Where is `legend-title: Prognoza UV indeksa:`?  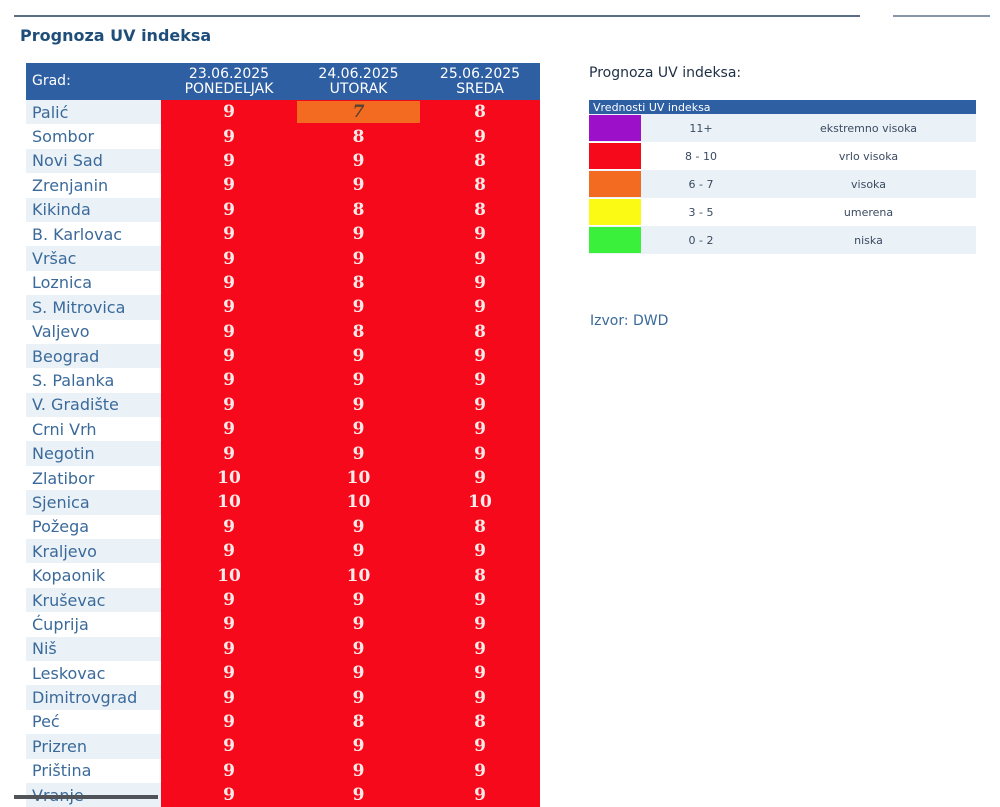
legend-title: Prognoza UV indeksa: is located at coordinates (665, 73).